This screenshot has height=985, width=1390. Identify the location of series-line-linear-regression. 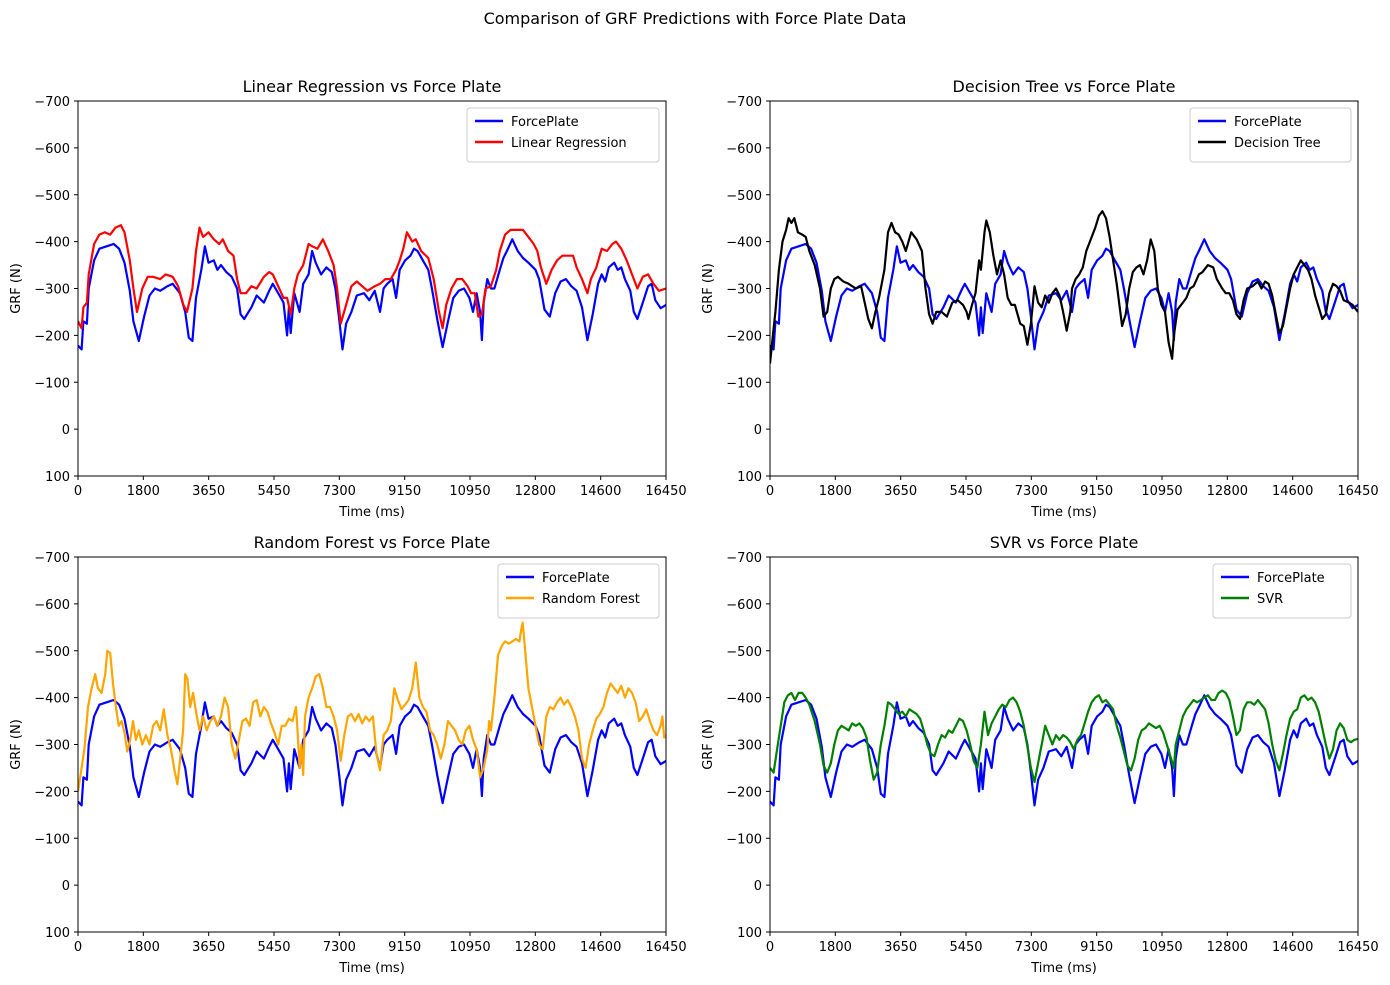
(372, 277).